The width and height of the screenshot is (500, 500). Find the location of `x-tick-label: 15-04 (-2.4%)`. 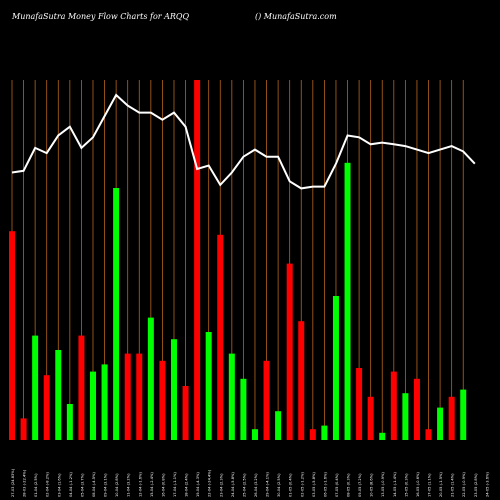

x-tick-label: 15-04 (-2.4%) is located at coordinates (152, 484).